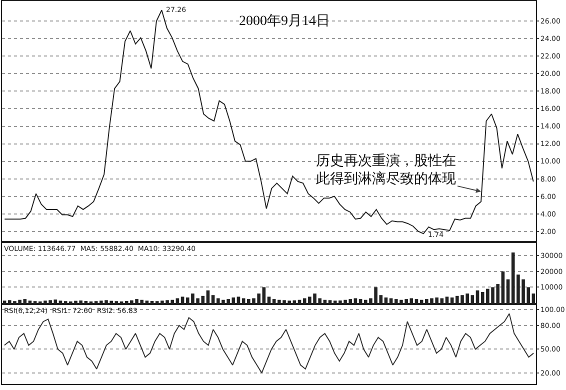  Describe the element at coordinates (284, 21) in the screenshot. I see `annotation: 2000年9月14日` at that location.